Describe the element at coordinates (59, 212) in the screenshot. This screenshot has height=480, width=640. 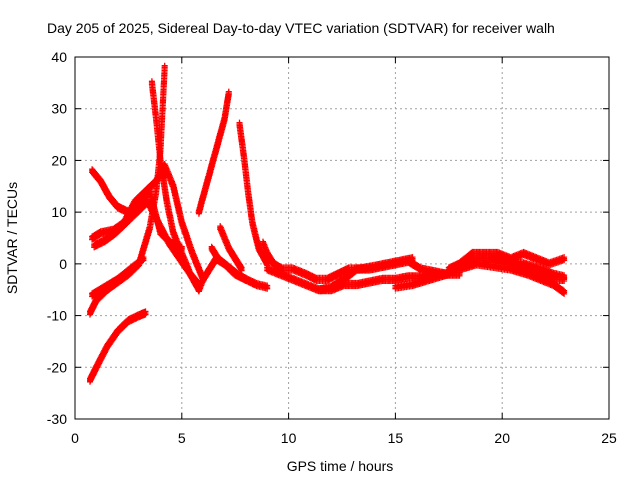
I see `y-tick-label: 10` at that location.